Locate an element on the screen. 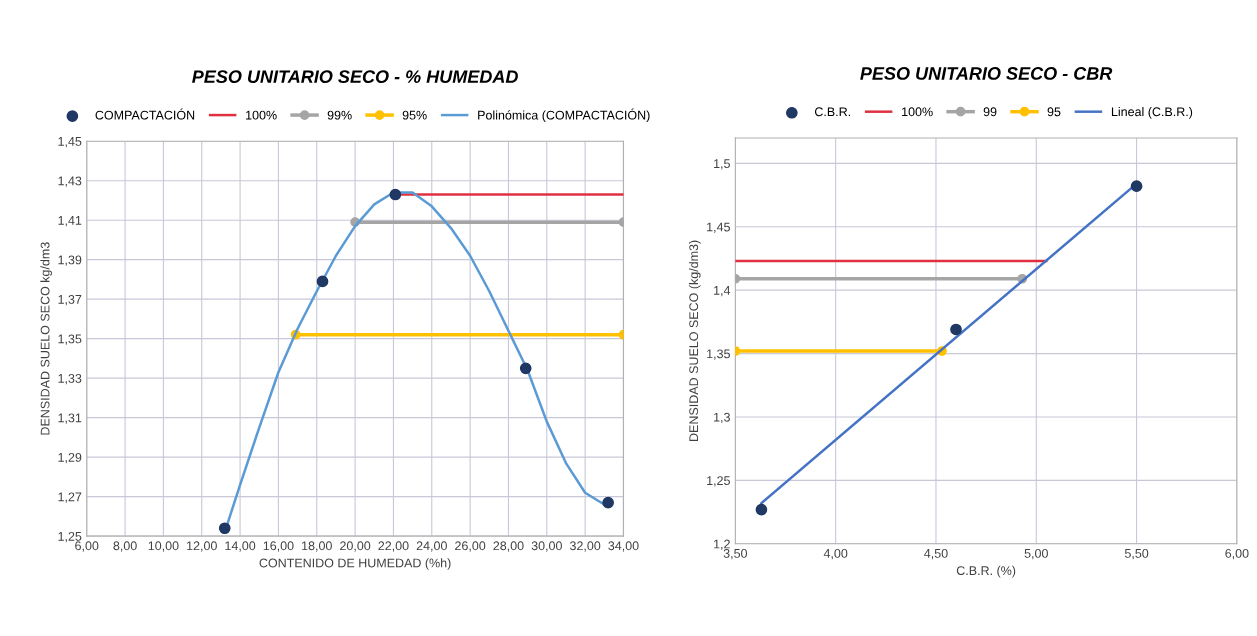  y-tick-label: 1,33 is located at coordinates (70, 379).